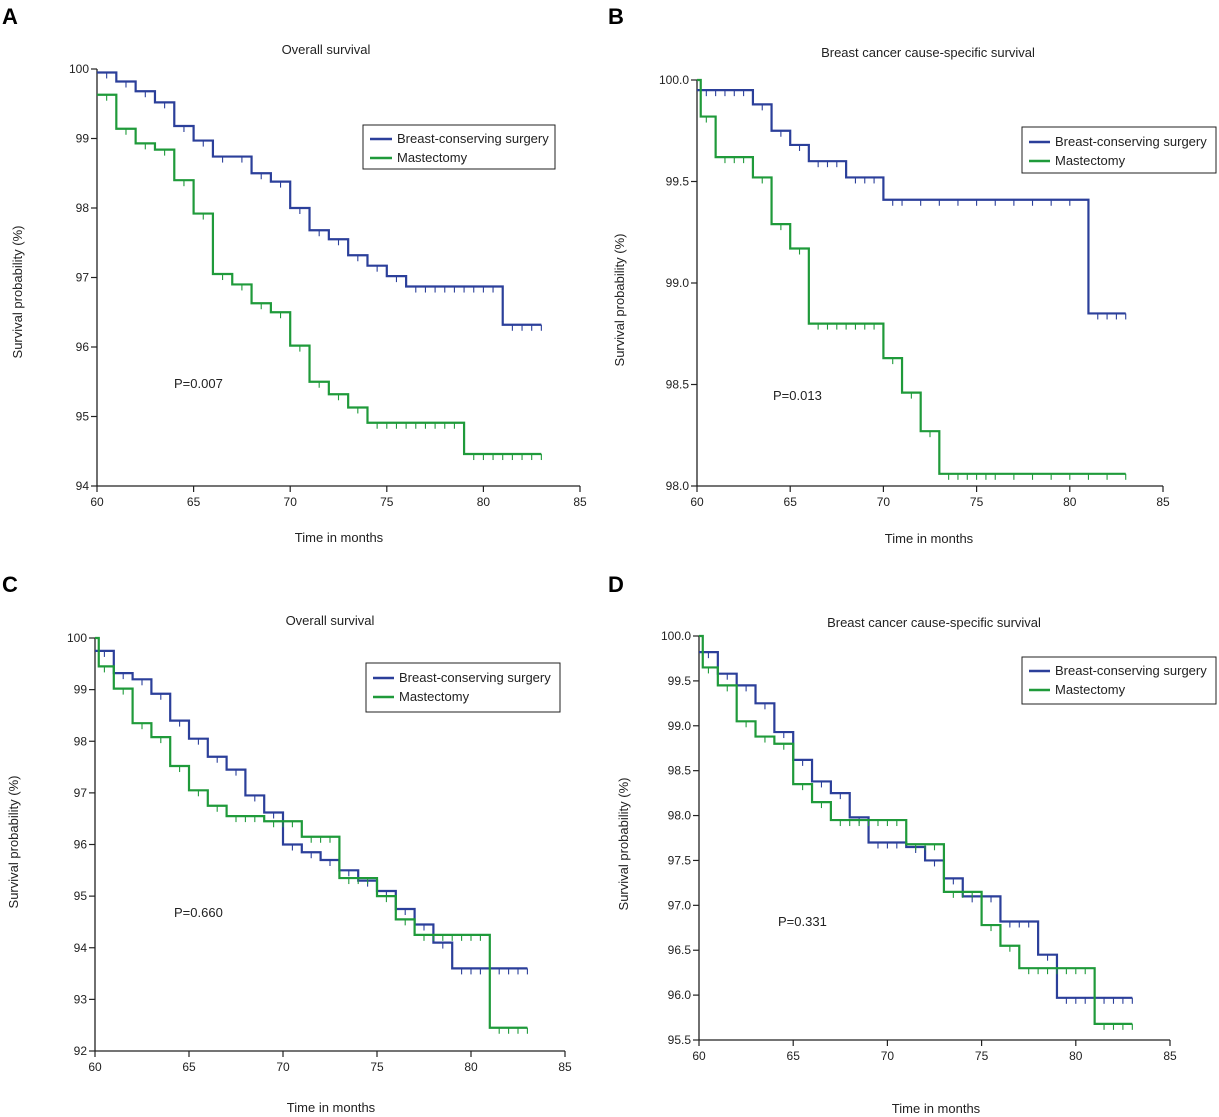 This screenshot has width=1219, height=1117. I want to click on panel-letter: D, so click(616, 584).